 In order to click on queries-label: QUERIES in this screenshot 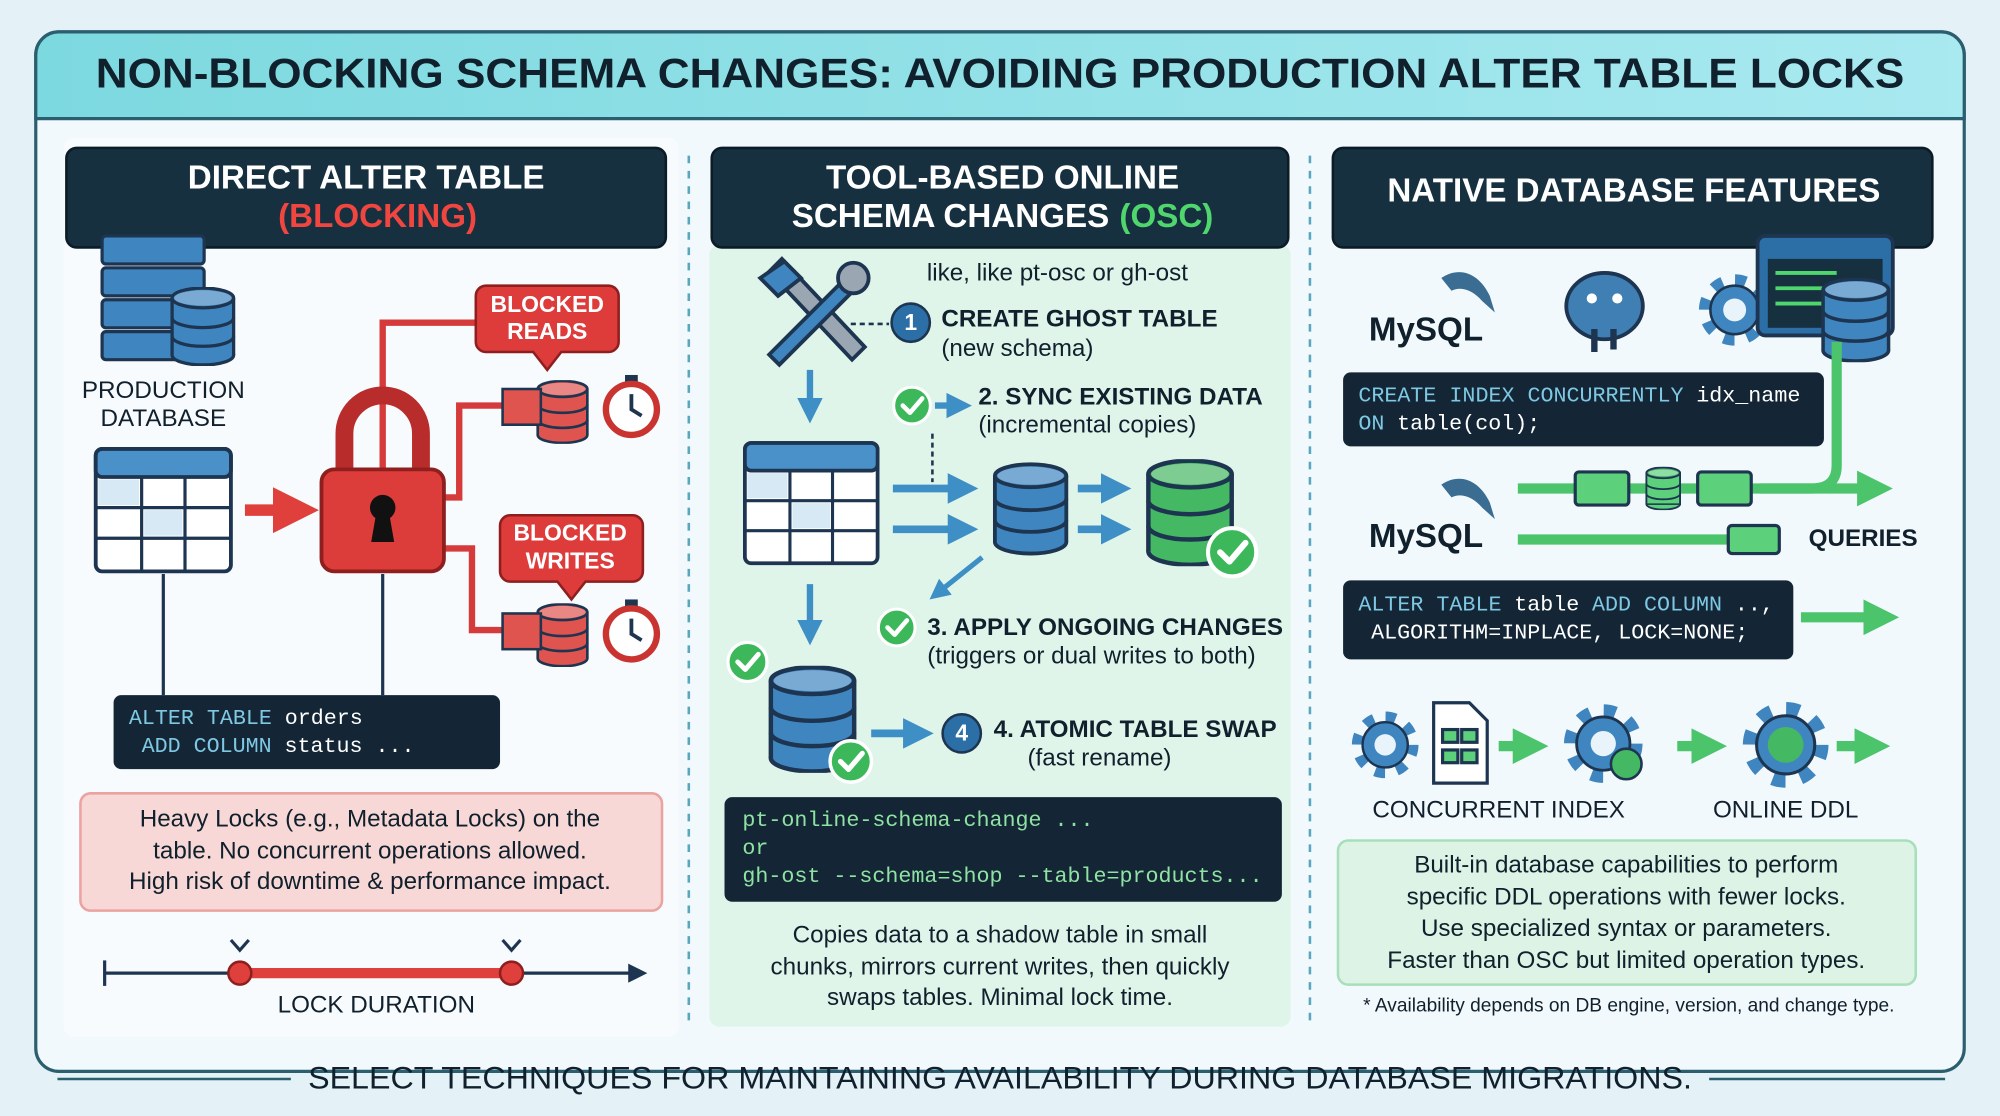, I will do `click(1863, 538)`.